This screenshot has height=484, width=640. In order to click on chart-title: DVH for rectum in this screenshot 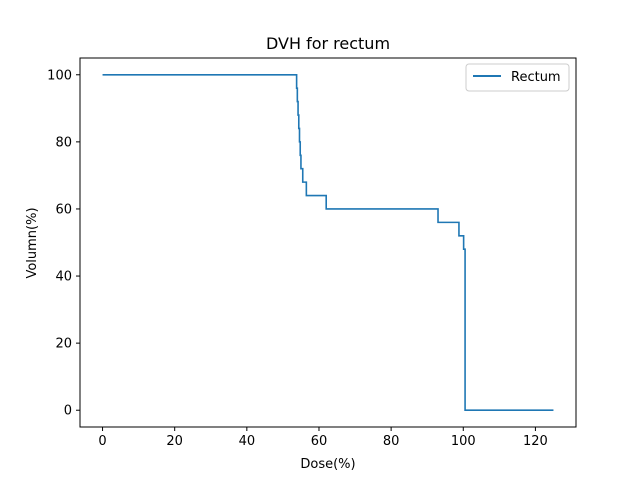, I will do `click(328, 43)`.